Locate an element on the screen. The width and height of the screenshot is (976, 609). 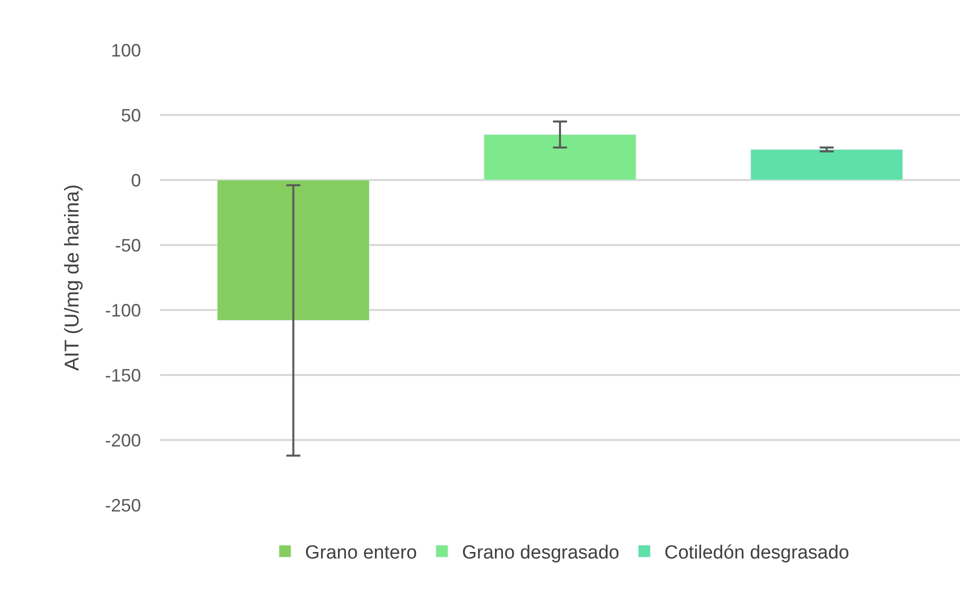
y-tick-label: 100 is located at coordinates (125, 50).